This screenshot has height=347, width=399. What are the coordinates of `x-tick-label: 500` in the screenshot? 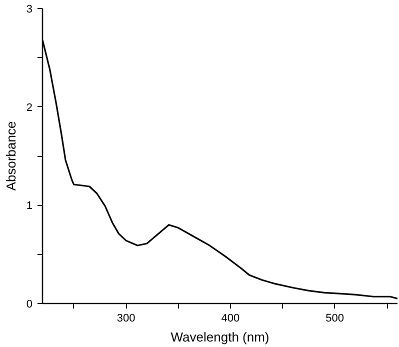 It's located at (335, 318).